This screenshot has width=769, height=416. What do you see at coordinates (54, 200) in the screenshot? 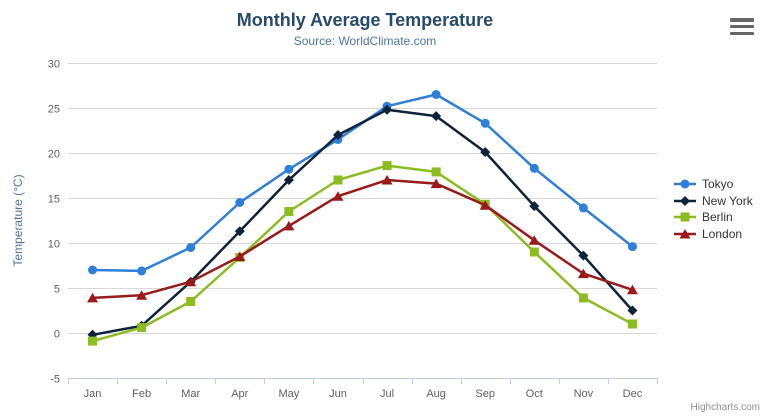
I see `y-axis-label: 15` at bounding box center [54, 200].